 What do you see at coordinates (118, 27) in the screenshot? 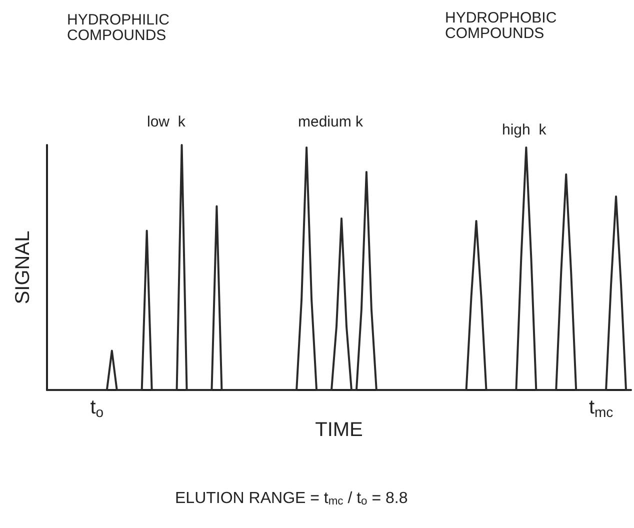
I see `text: HYDROPHILIC COMPOUNDS` at bounding box center [118, 27].